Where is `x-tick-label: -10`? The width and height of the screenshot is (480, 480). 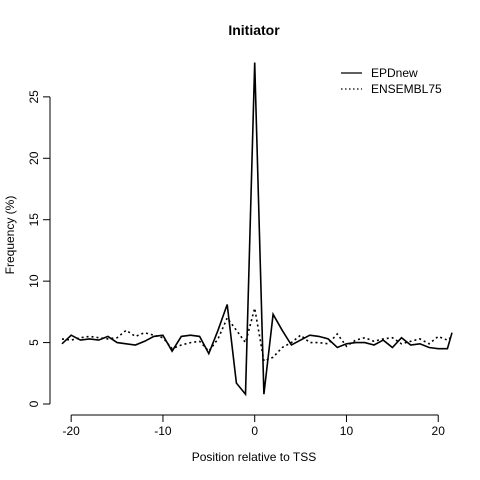 x-tick-label: -10 is located at coordinates (163, 431).